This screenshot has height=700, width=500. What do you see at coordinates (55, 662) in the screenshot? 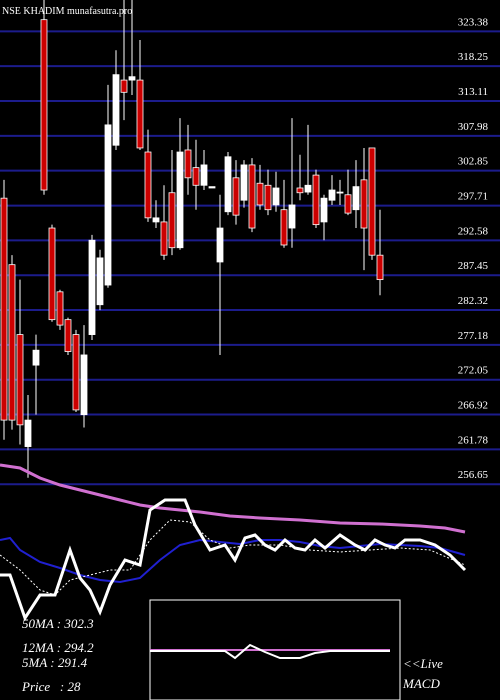
I see `ma5-label: 5MA : 291.4` at bounding box center [55, 662].